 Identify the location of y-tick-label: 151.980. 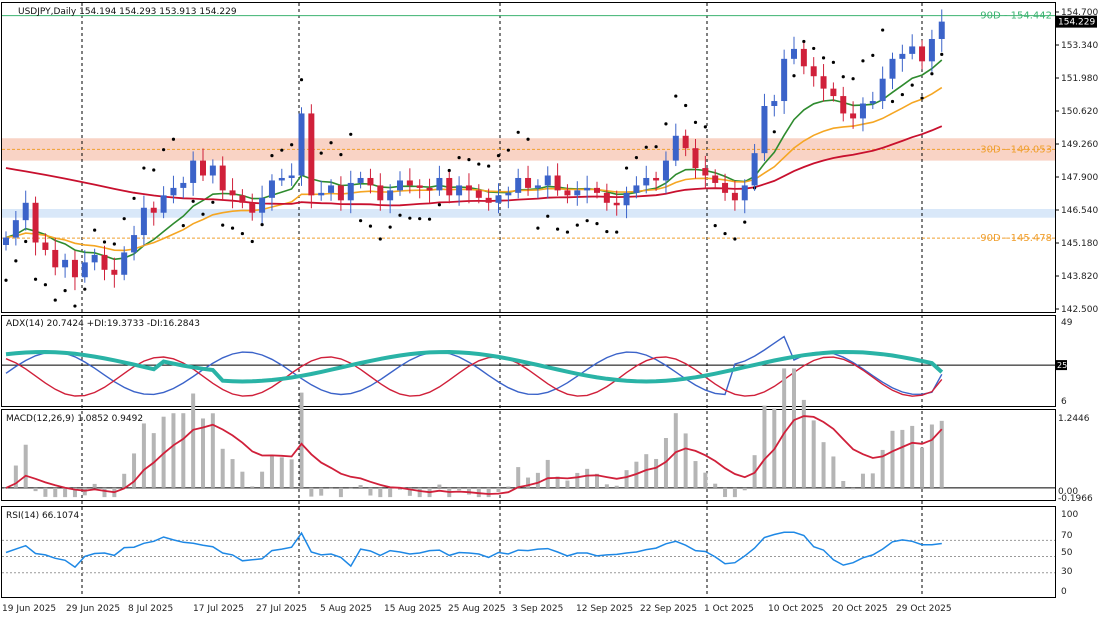
(1079, 79).